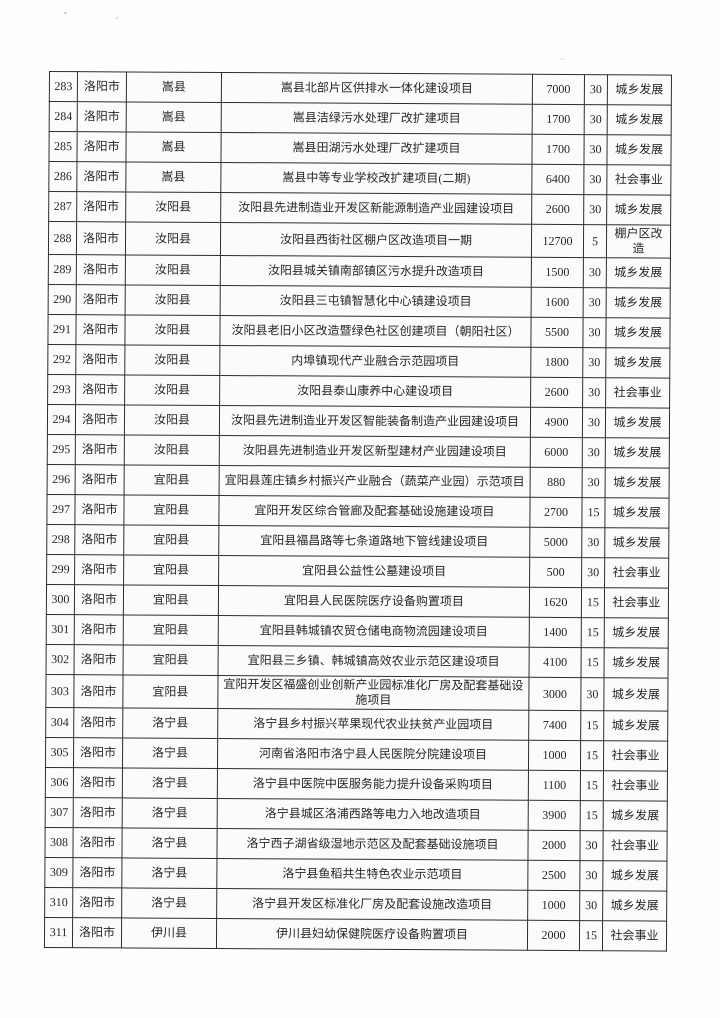  What do you see at coordinates (359, 240) in the screenshot?
I see `table-row: 288 洛阳市 汝阳县 汝阳县西街社区棚户区改造项目一期 12700 5 棚户区改造` at bounding box center [359, 240].